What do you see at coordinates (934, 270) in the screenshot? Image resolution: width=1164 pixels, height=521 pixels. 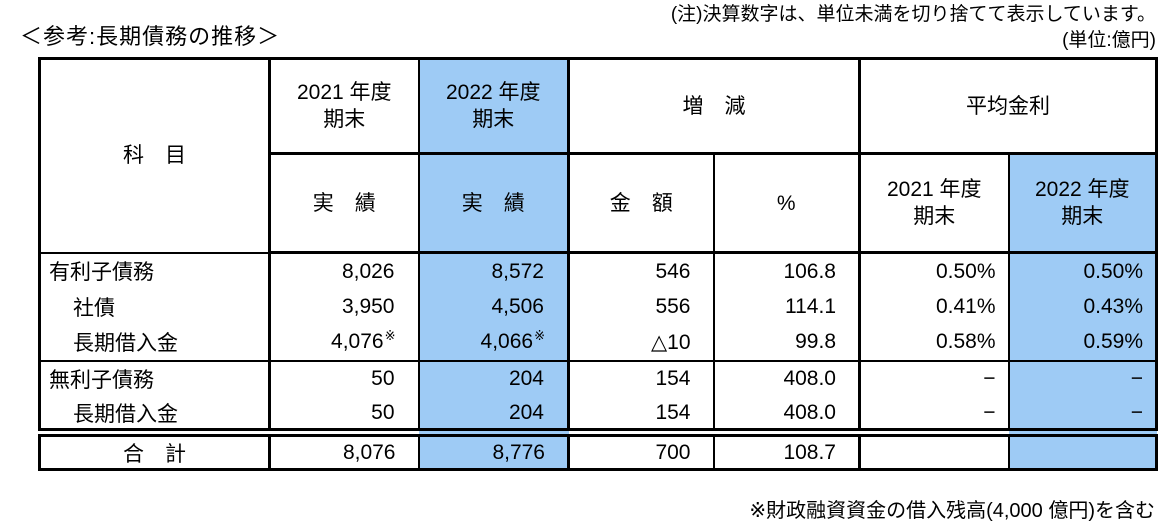 I see `cell-rate-2021: 0.50%` at bounding box center [934, 270].